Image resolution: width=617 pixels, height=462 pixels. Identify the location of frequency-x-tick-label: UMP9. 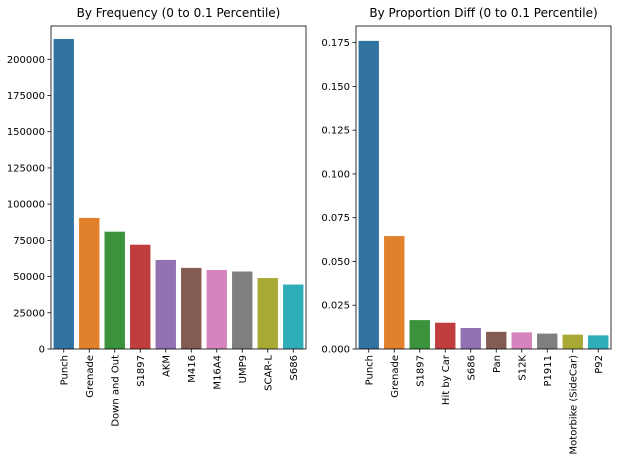
(243, 369).